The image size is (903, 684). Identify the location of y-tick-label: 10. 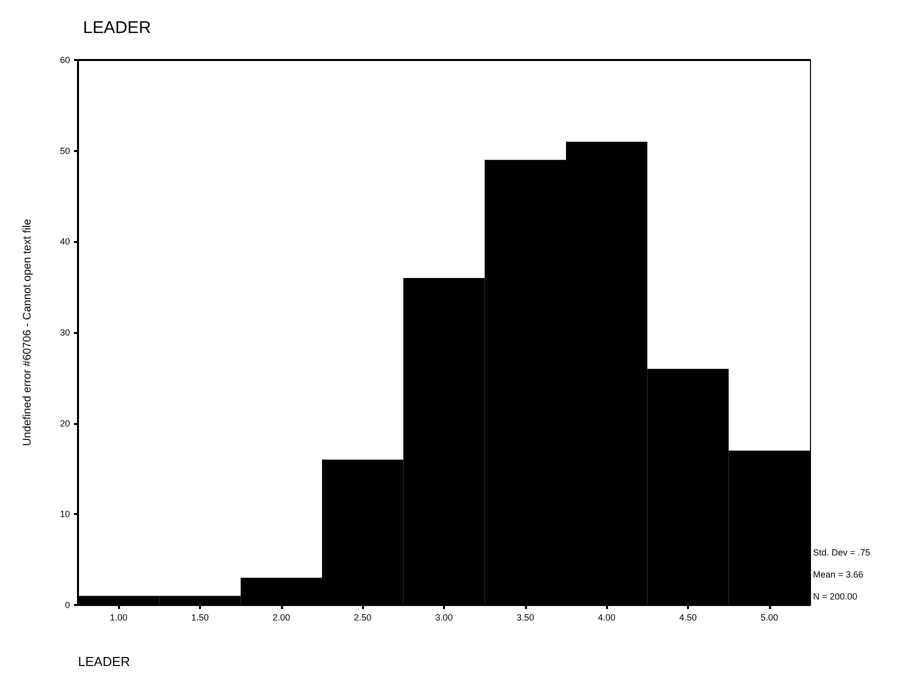
(65, 514).